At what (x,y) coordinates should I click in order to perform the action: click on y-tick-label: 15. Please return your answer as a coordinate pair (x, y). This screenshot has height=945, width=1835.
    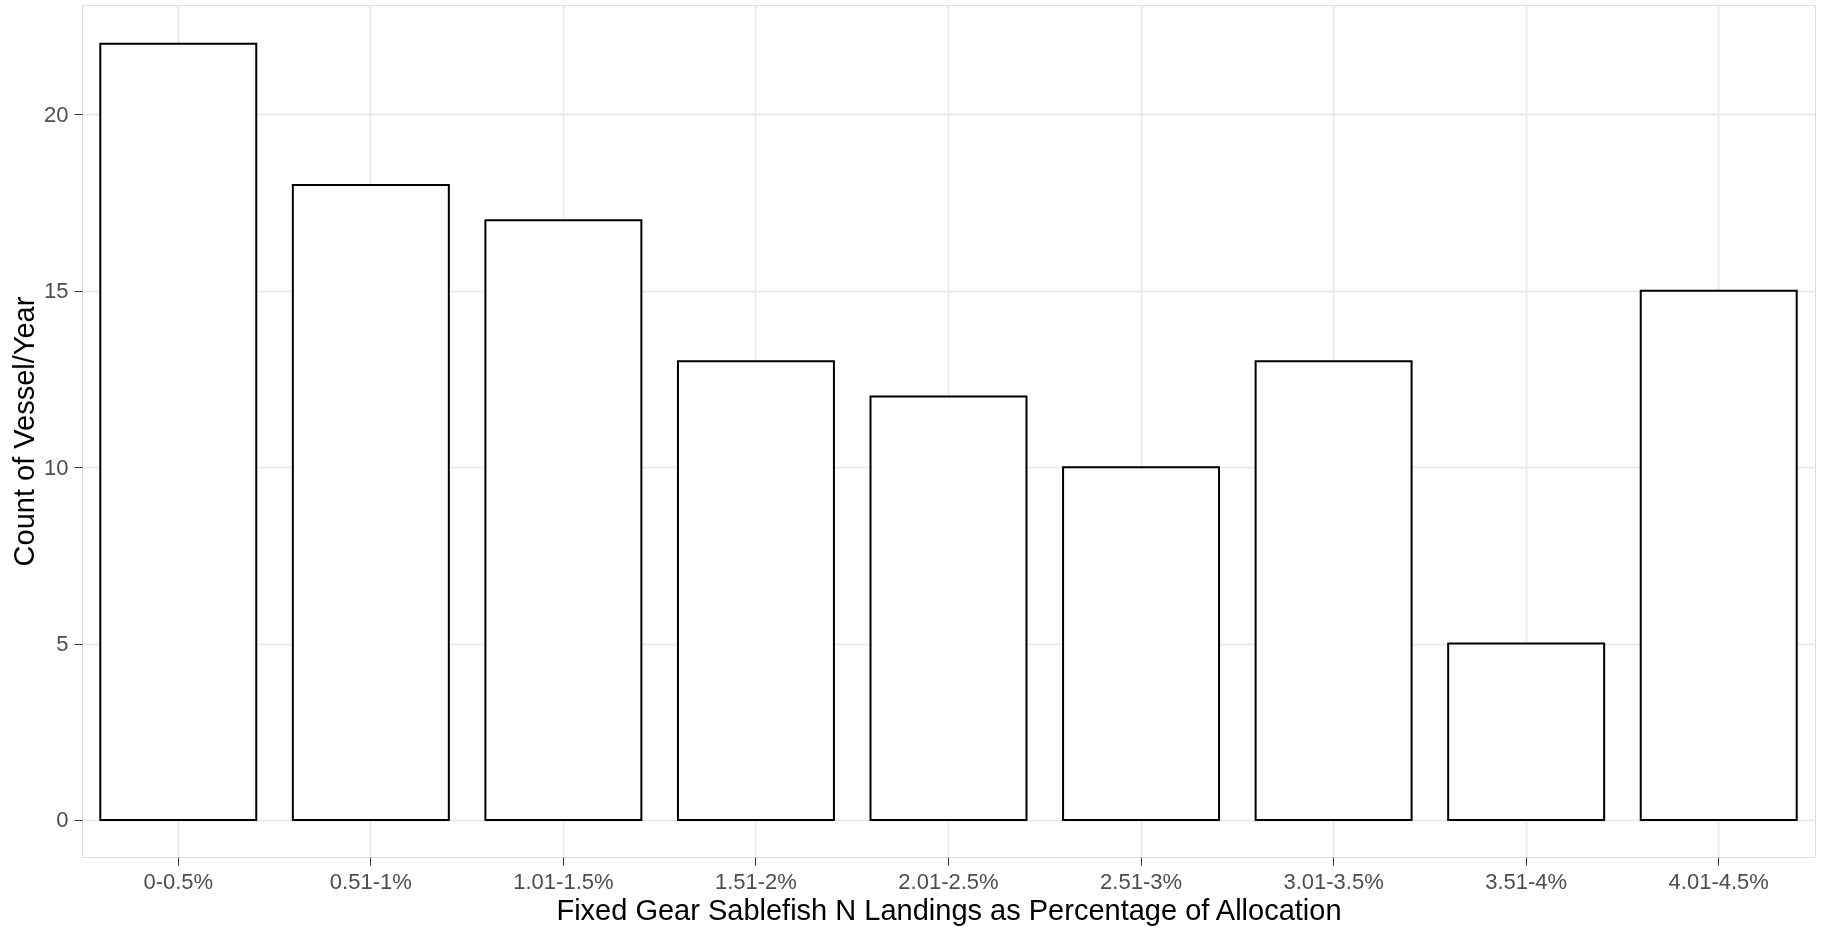
    Looking at the image, I should click on (56, 291).